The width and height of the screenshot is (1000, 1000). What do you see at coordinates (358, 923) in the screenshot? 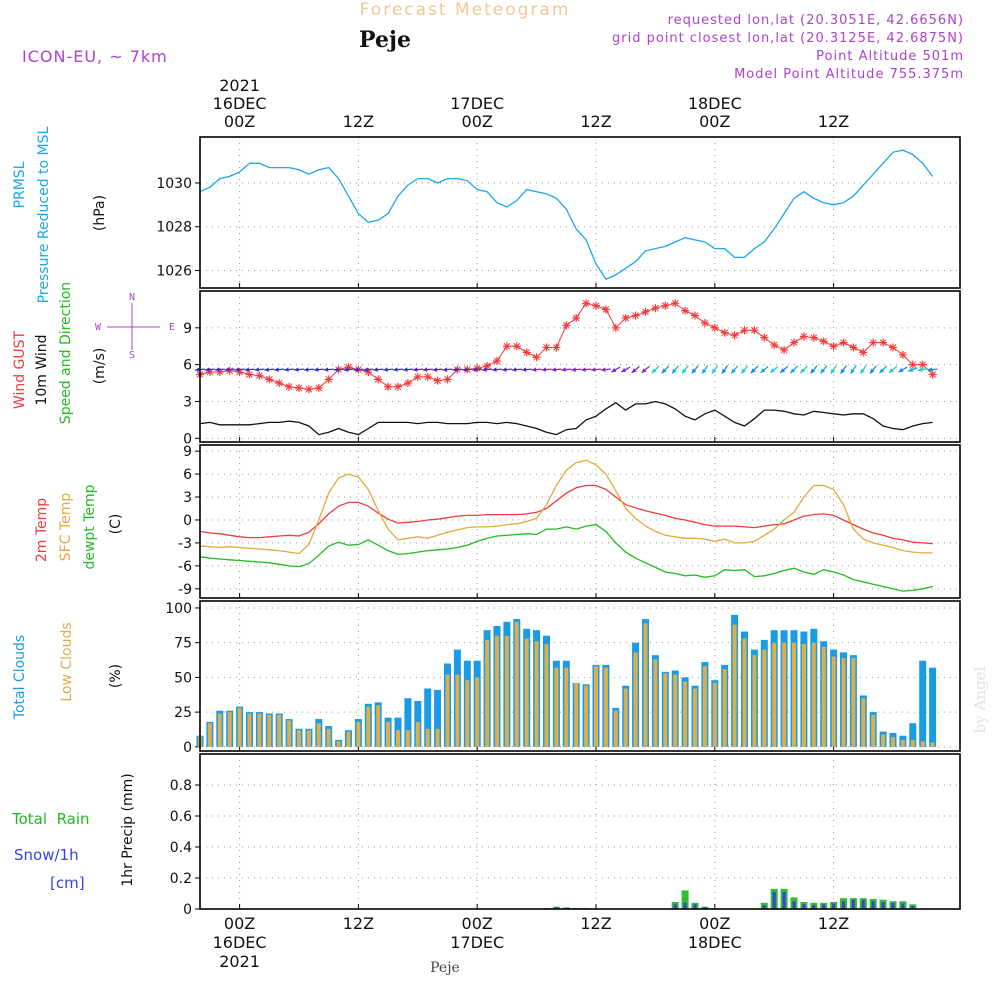
I see `bottom-axis-label: 12Z` at bounding box center [358, 923].